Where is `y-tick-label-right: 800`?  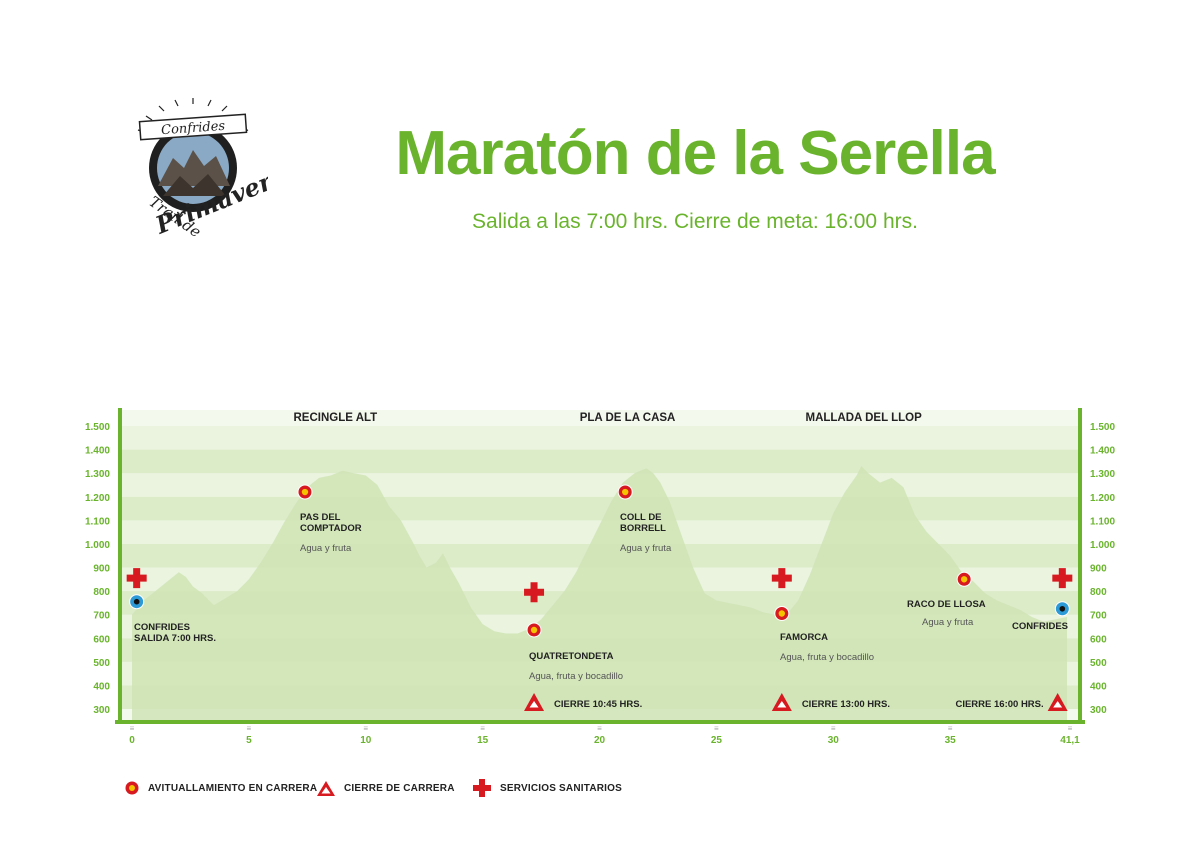 y-tick-label-right: 800 is located at coordinates (1098, 592).